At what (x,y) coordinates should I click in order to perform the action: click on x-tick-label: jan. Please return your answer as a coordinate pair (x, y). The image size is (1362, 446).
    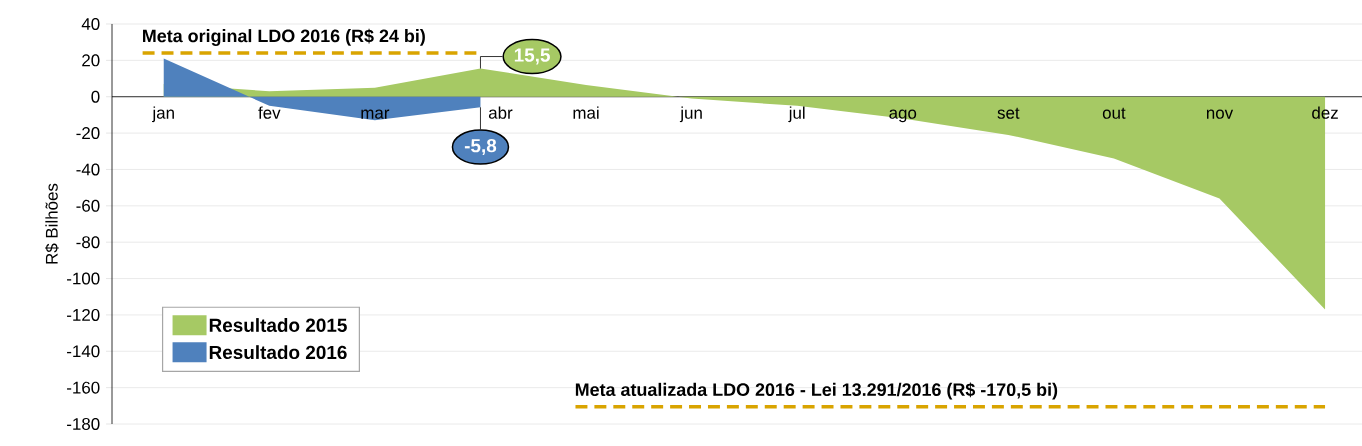
    Looking at the image, I should click on (163, 114).